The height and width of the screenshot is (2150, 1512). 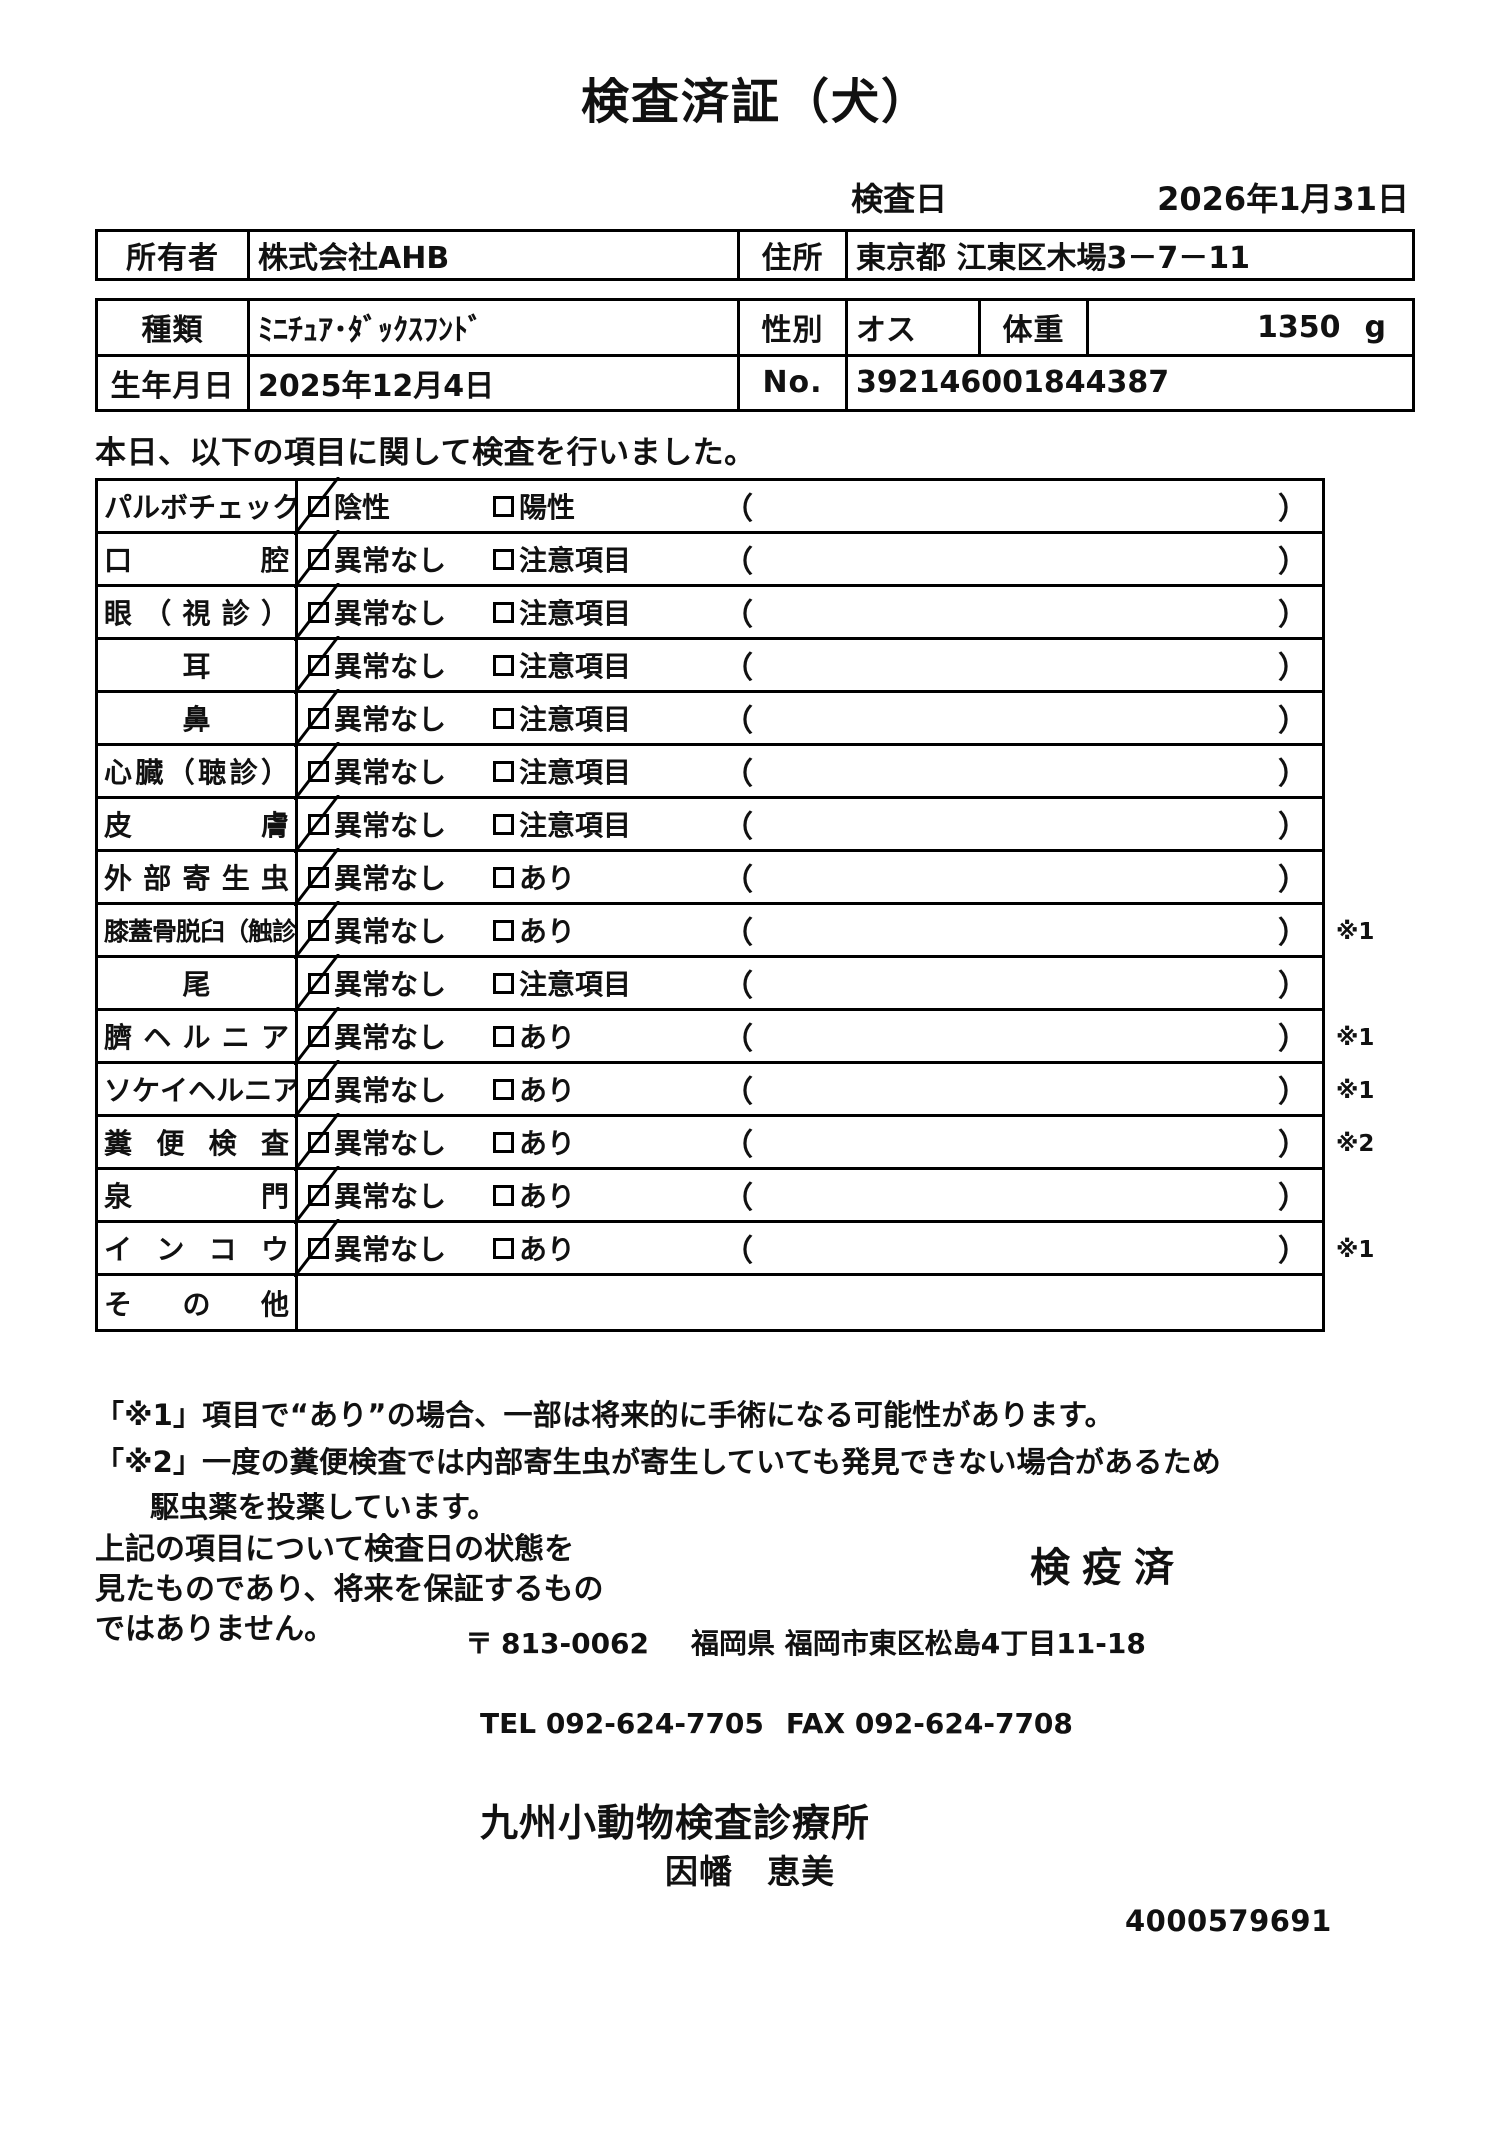 I want to click on checklist-options: 異常なし 注意項目 （ ）, so click(x=810, y=983).